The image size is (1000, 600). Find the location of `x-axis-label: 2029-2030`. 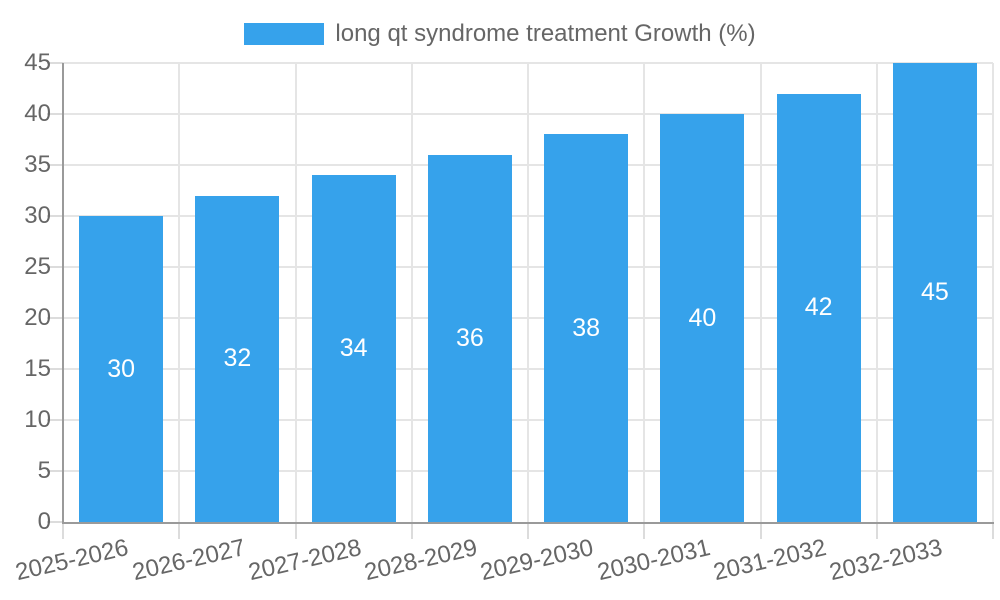

x-axis-label: 2029-2030 is located at coordinates (537, 560).